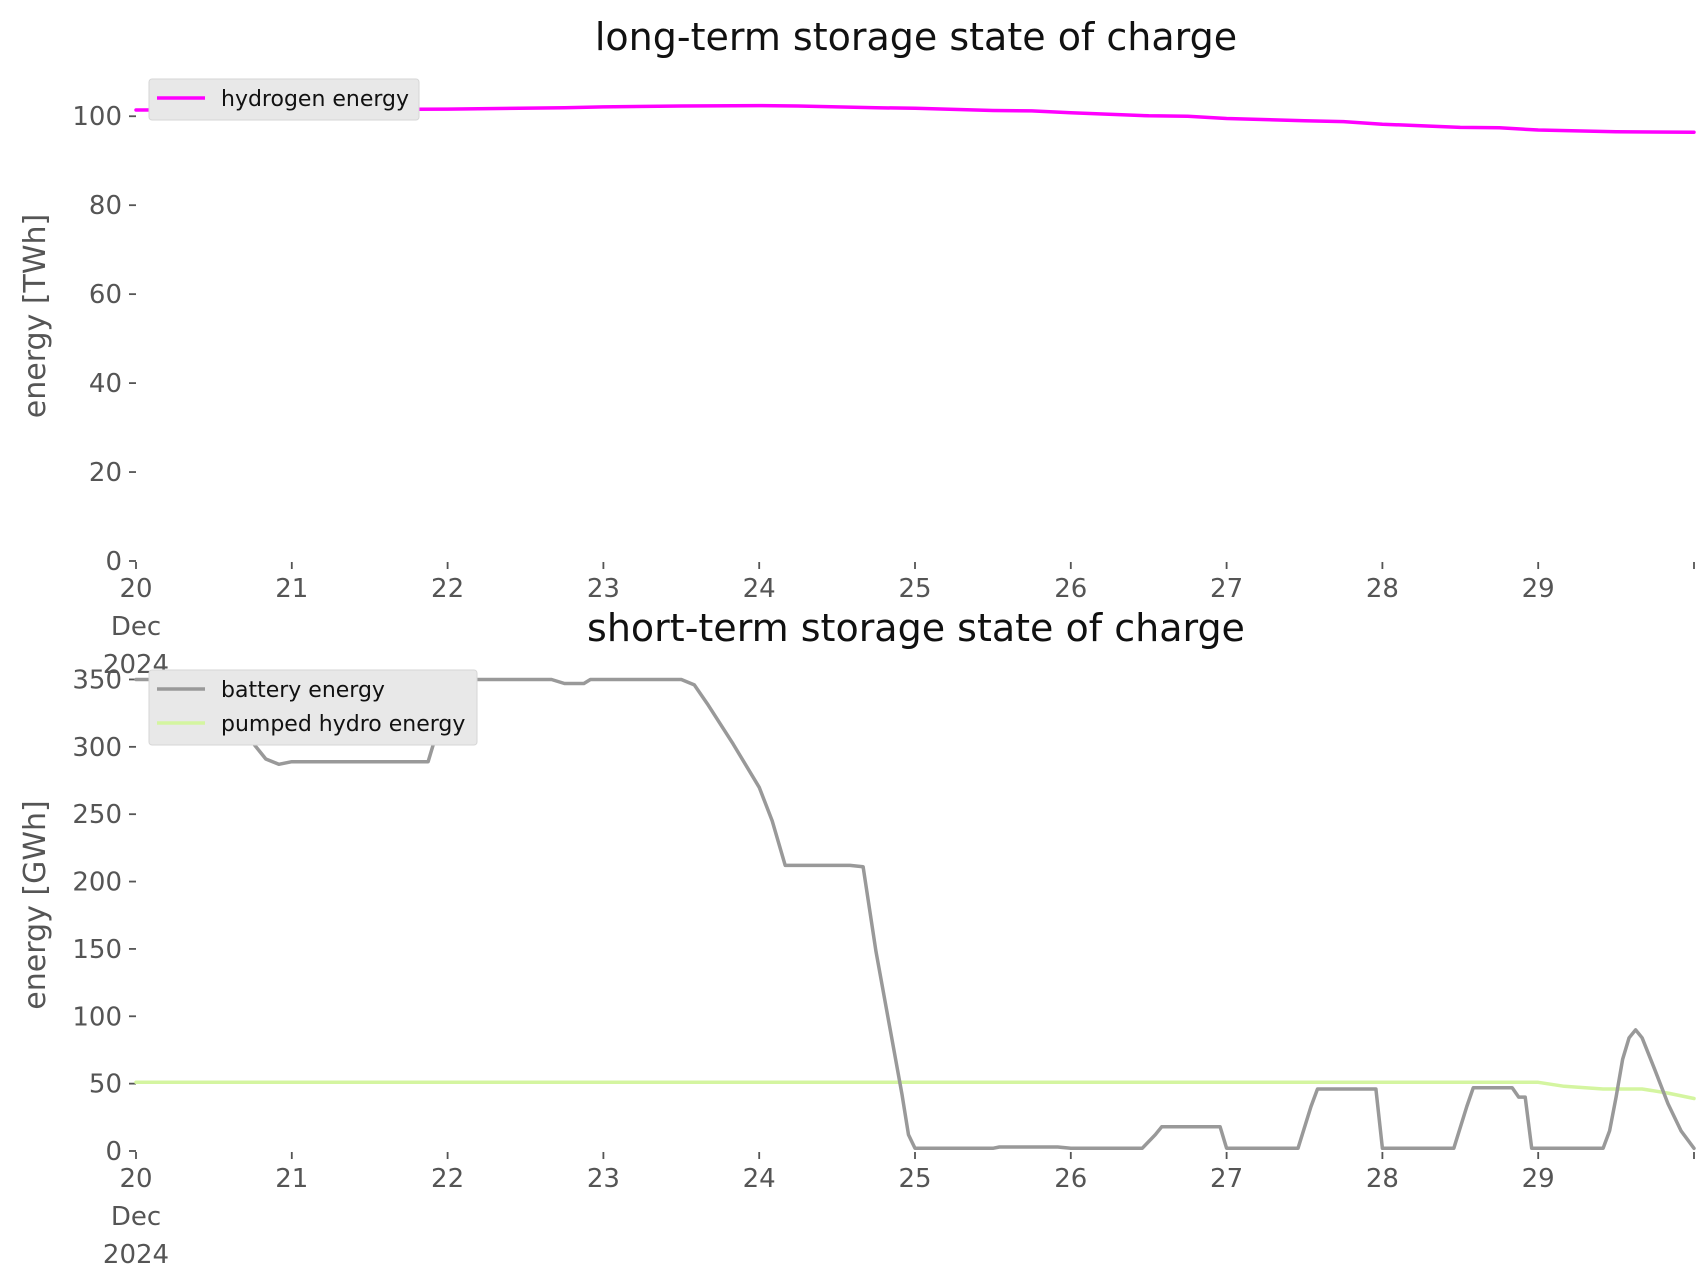 This screenshot has width=1706, height=1277. Describe the element at coordinates (104, 339) in the screenshot. I see `y-axis: 0 20 40 60 80 100` at that location.